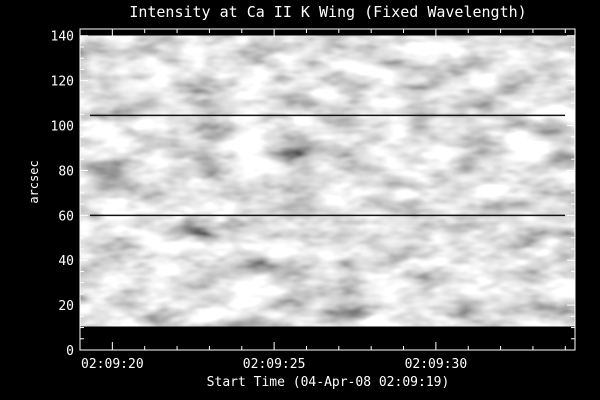 This screenshot has height=400, width=600. What do you see at coordinates (66, 171) in the screenshot?
I see `y-tick-label: 80` at bounding box center [66, 171].